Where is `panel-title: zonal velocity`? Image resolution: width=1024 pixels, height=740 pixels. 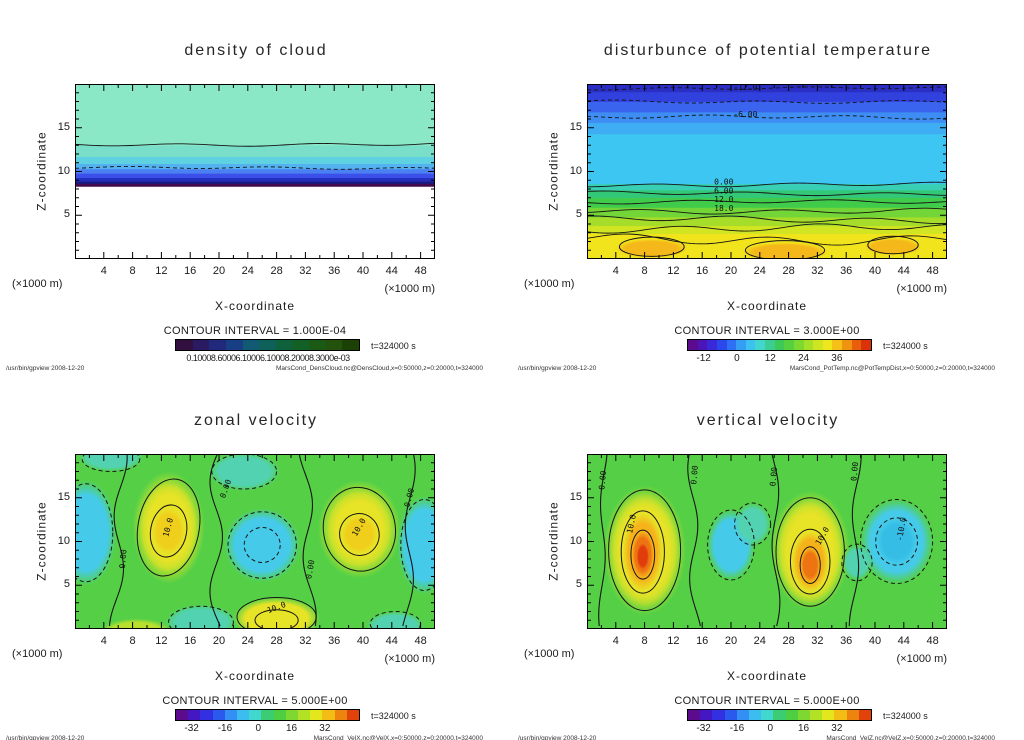 panel-title: zonal velocity is located at coordinates (256, 420).